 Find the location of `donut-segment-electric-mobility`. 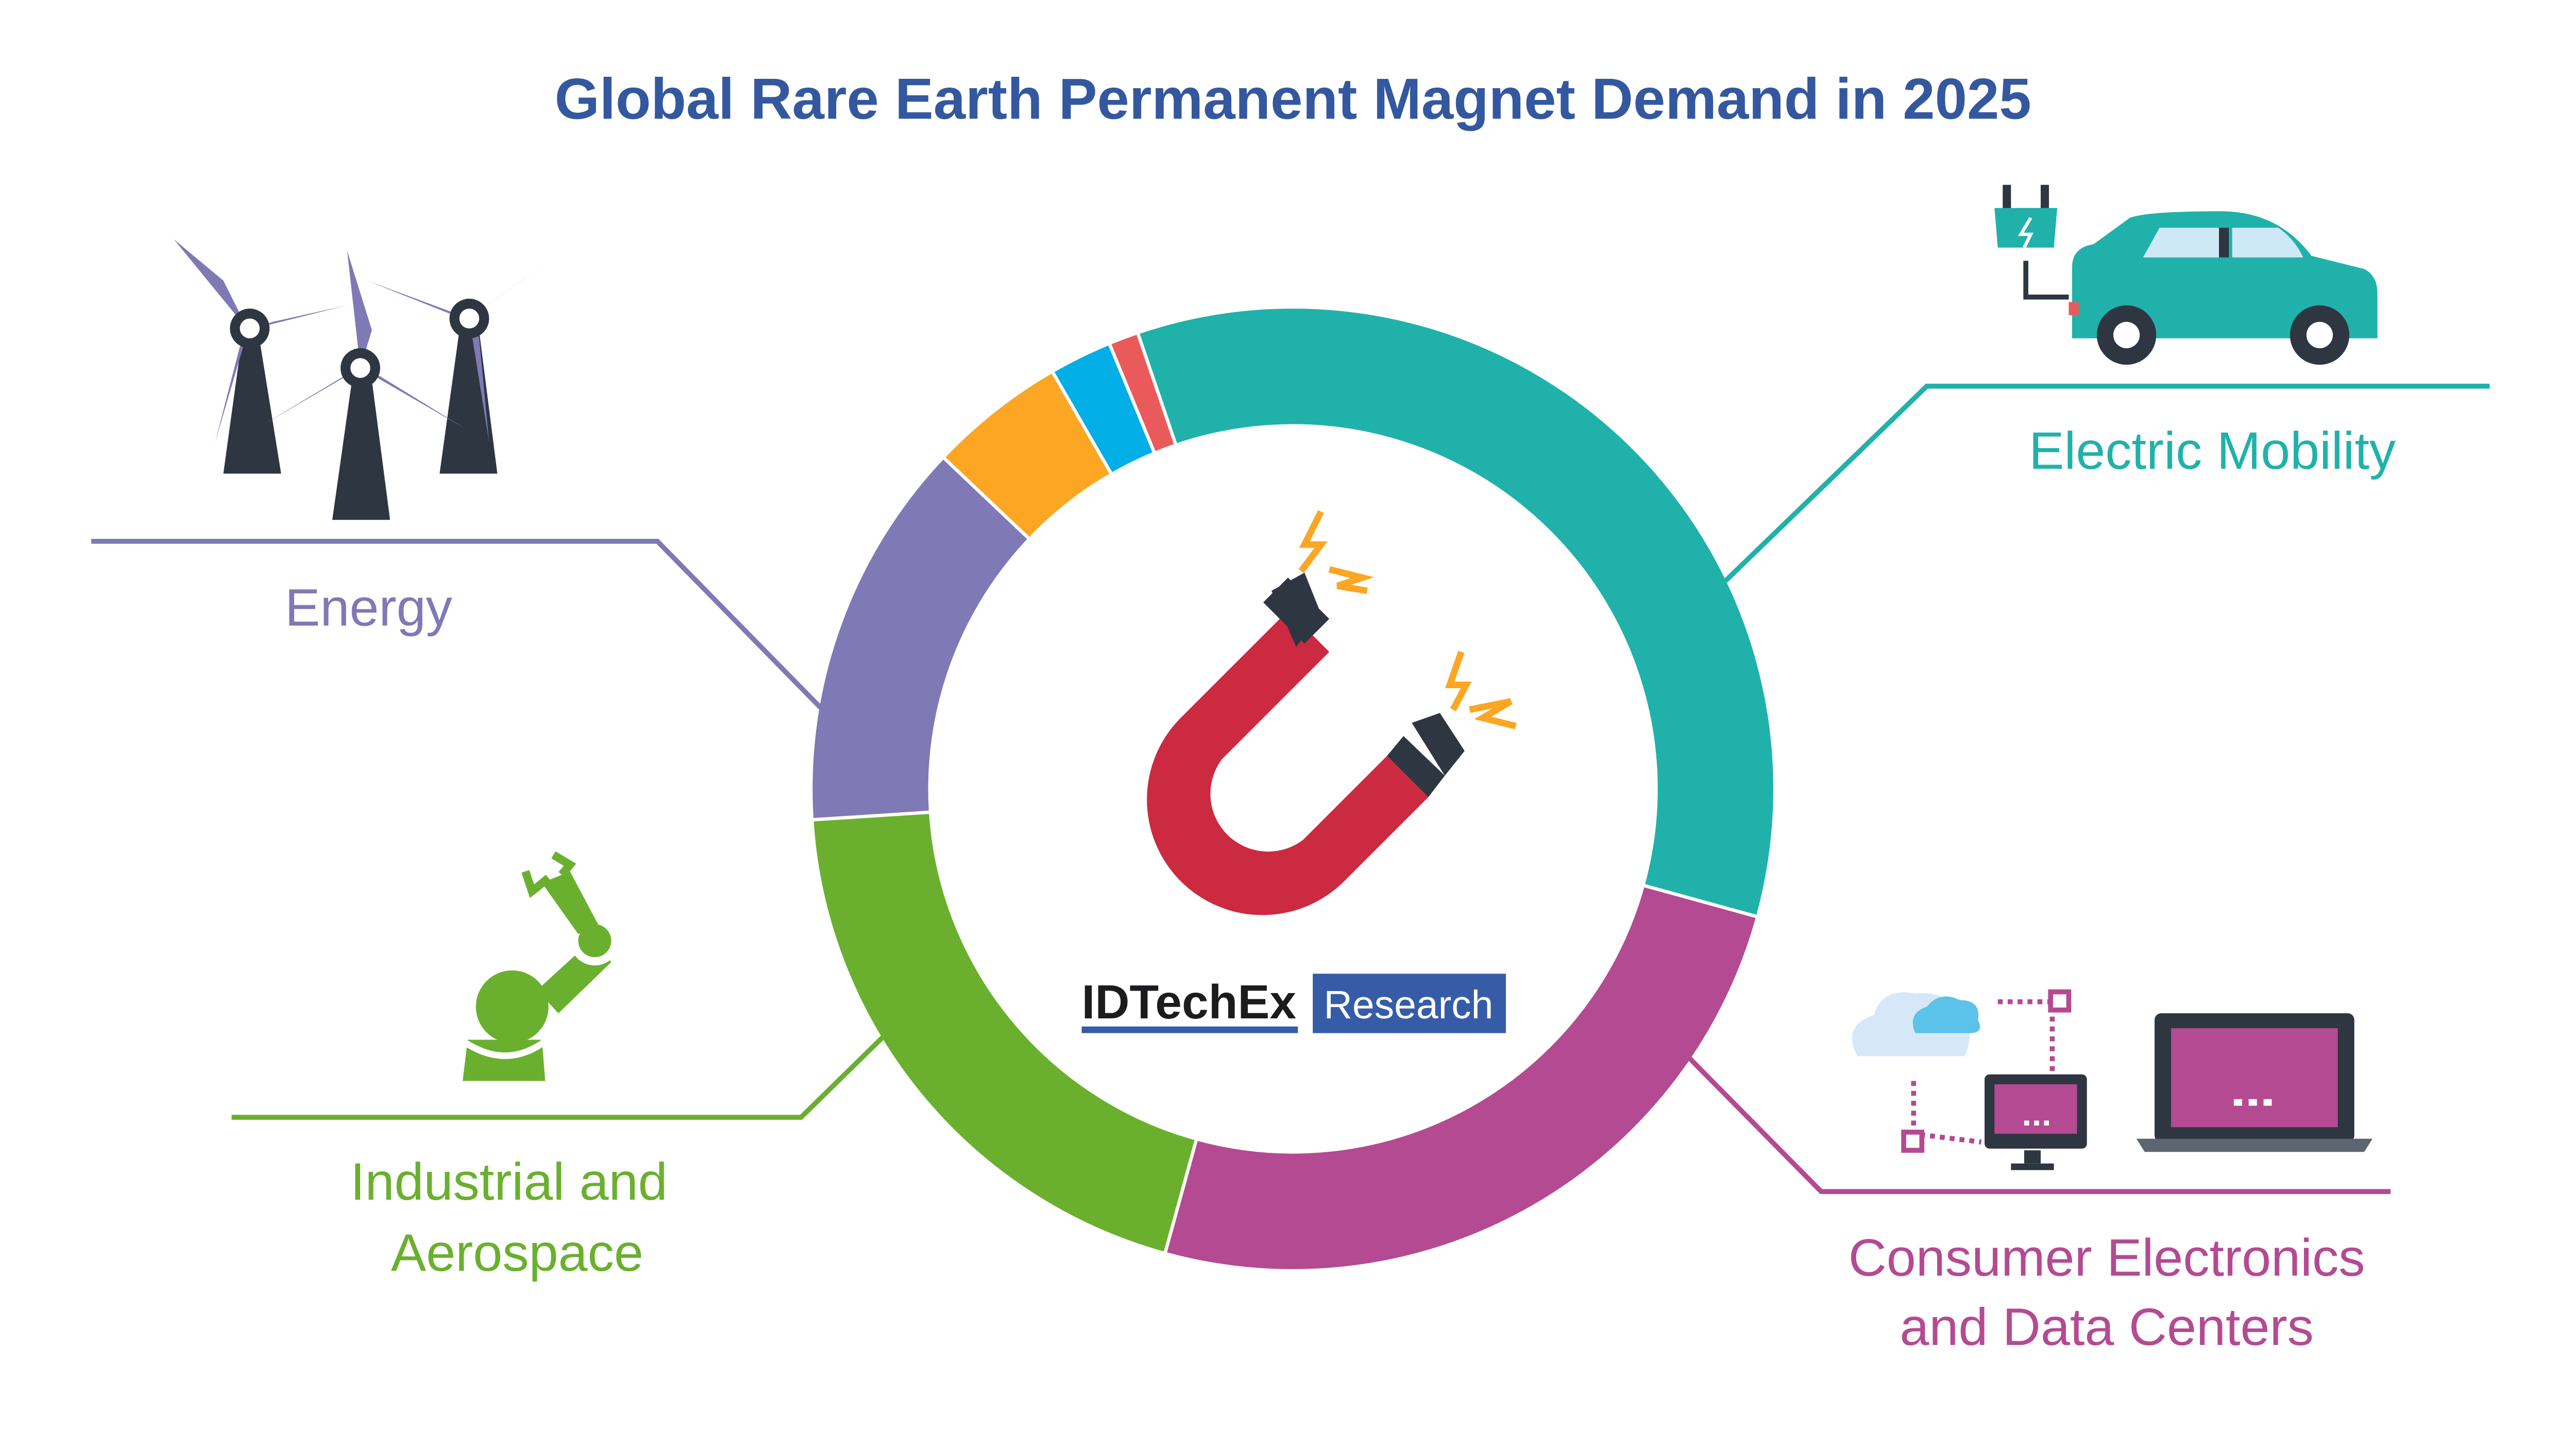

donut-segment-electric-mobility is located at coordinates (1456, 612).